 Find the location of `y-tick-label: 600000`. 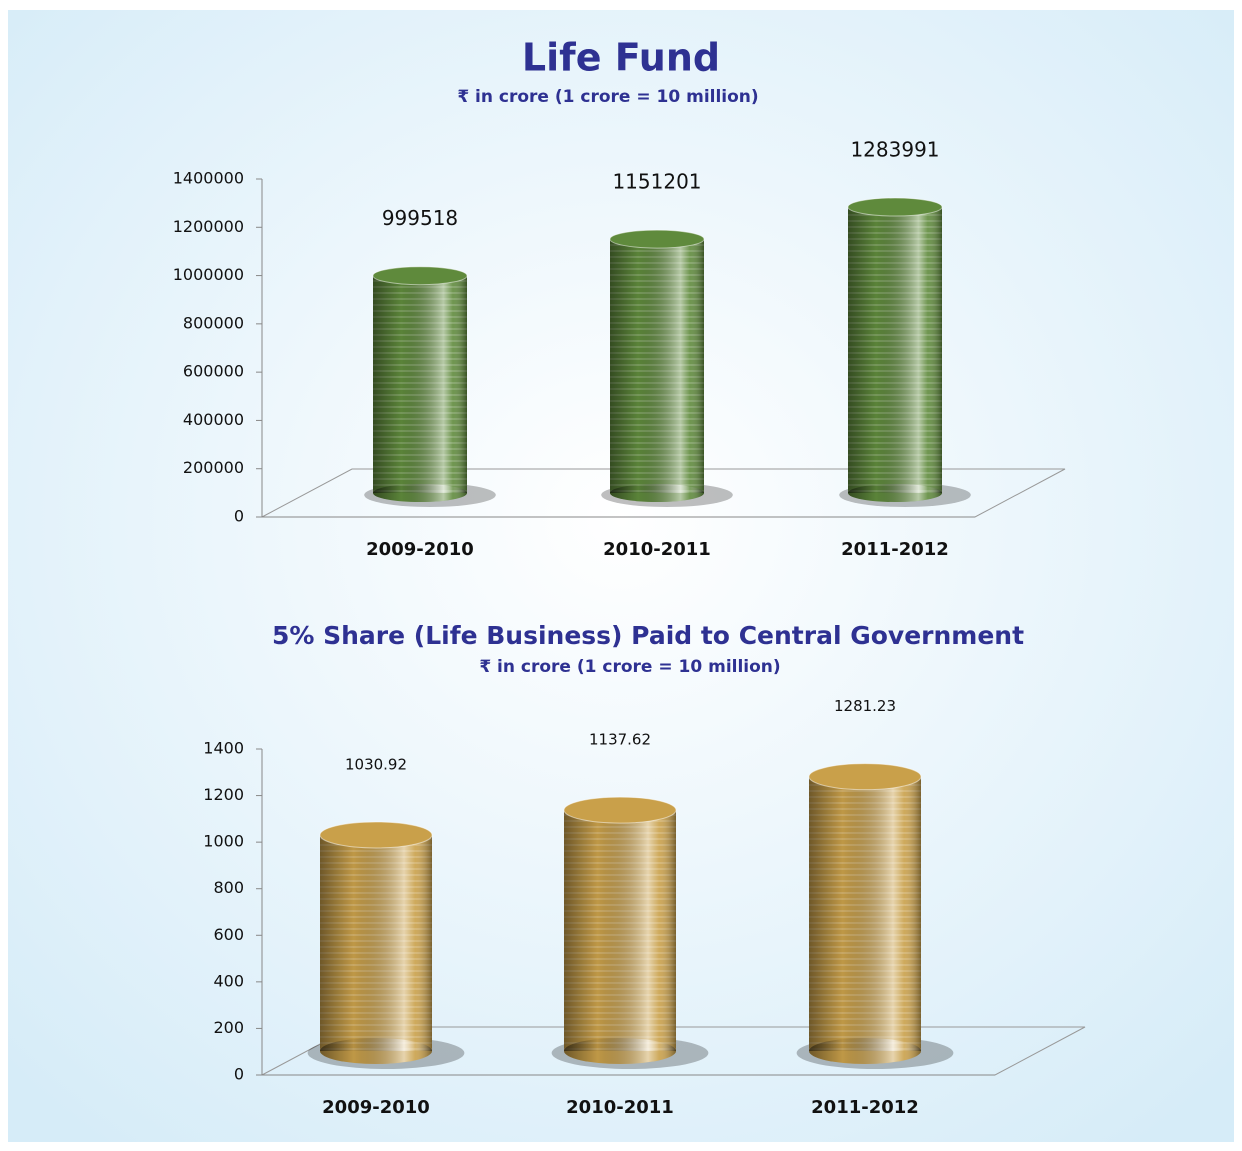

y-tick-label: 600000 is located at coordinates (213, 371).